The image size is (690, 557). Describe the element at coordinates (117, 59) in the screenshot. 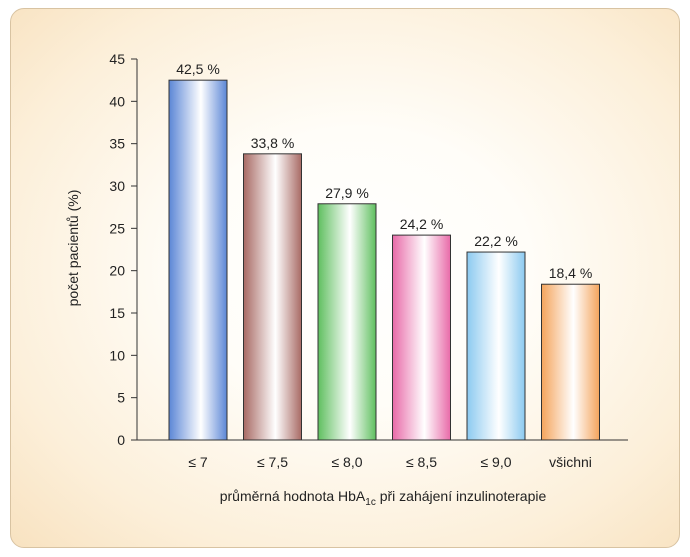

I see `y-tick-label: 45` at that location.